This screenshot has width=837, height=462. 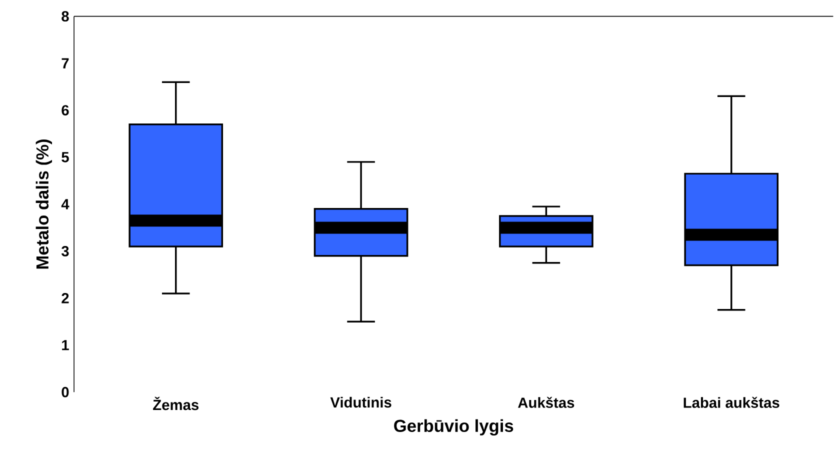 What do you see at coordinates (454, 427) in the screenshot?
I see `x-axis-title: Gerbūvio lygis` at bounding box center [454, 427].